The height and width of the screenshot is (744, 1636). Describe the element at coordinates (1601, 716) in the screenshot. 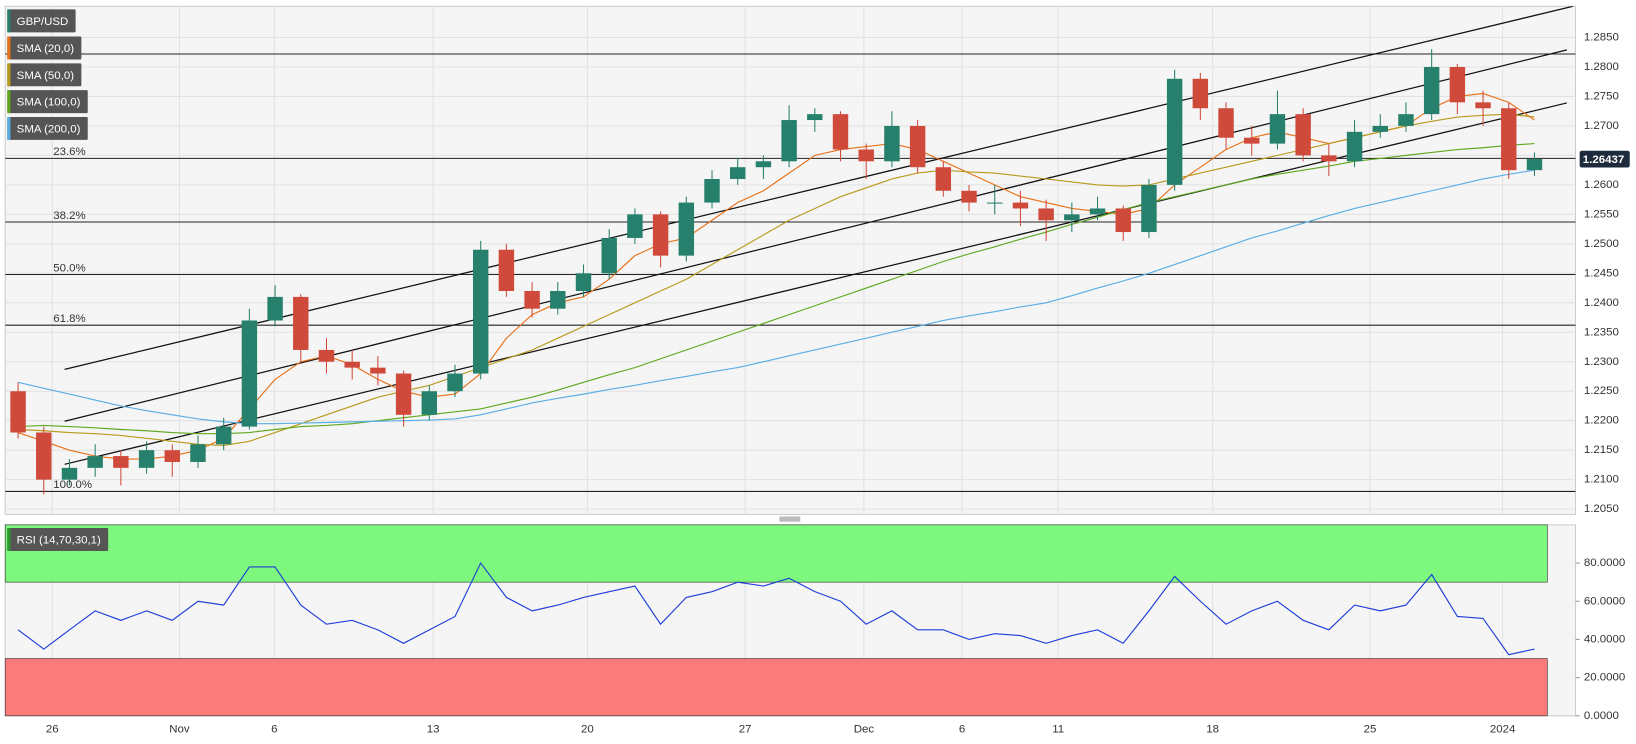

I see `y-tick-label: 0.0000` at that location.